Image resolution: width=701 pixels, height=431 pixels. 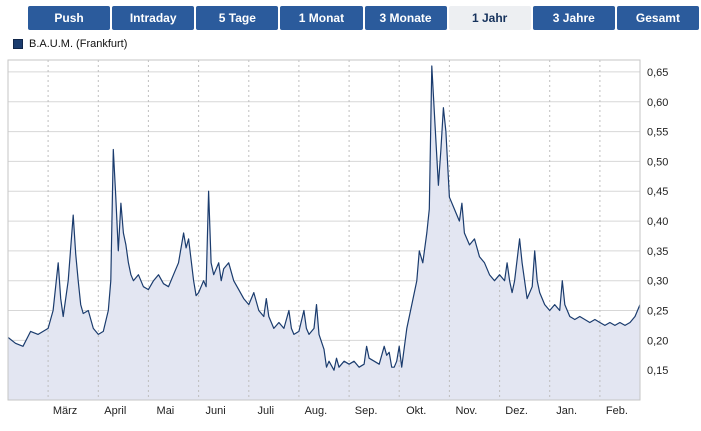 I want to click on tab-push: Push, so click(x=69, y=18).